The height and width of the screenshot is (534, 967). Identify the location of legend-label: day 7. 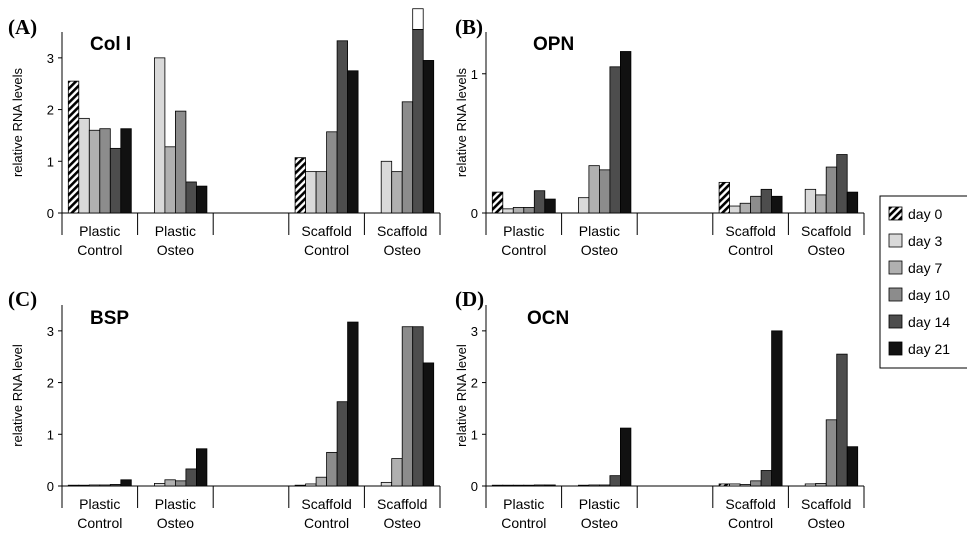
(925, 268).